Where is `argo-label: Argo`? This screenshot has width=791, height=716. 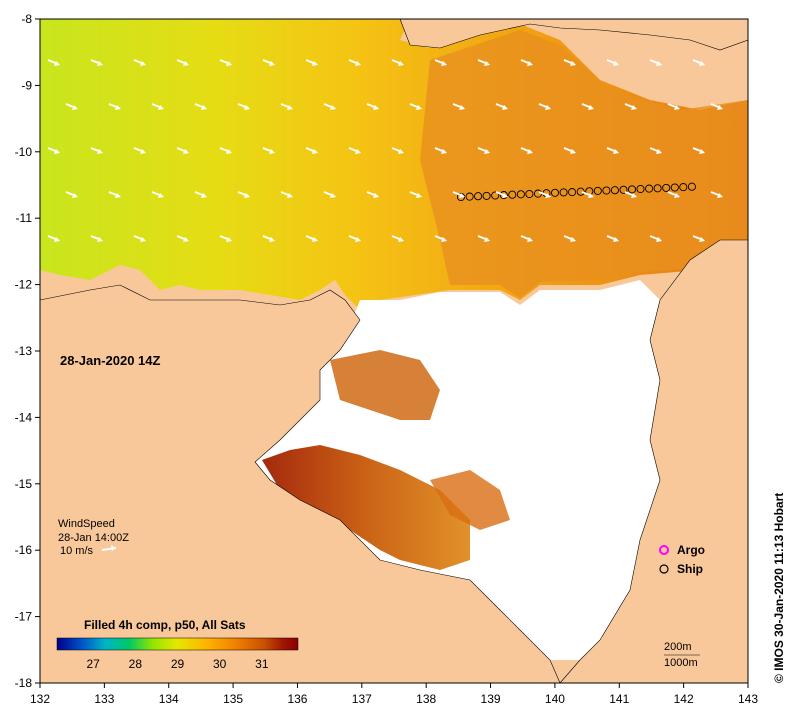 argo-label: Argo is located at coordinates (691, 550).